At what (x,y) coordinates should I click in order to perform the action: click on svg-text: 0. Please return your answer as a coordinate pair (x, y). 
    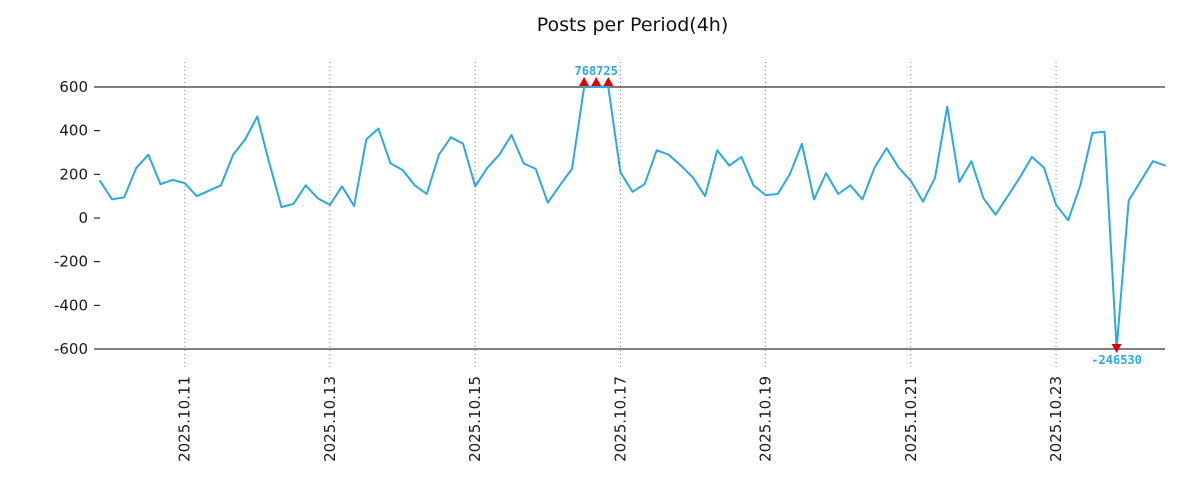
    Looking at the image, I should click on (83, 218).